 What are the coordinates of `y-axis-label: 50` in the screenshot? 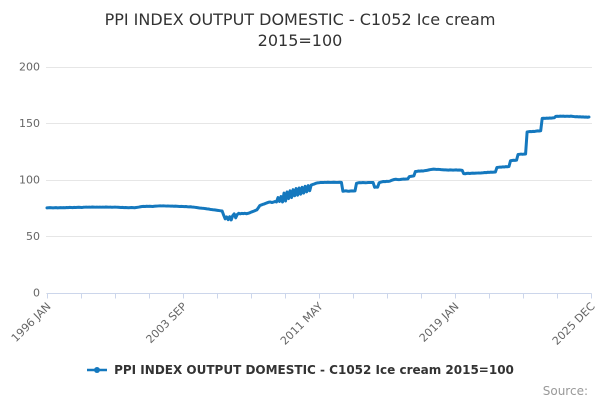 It's located at (33, 236).